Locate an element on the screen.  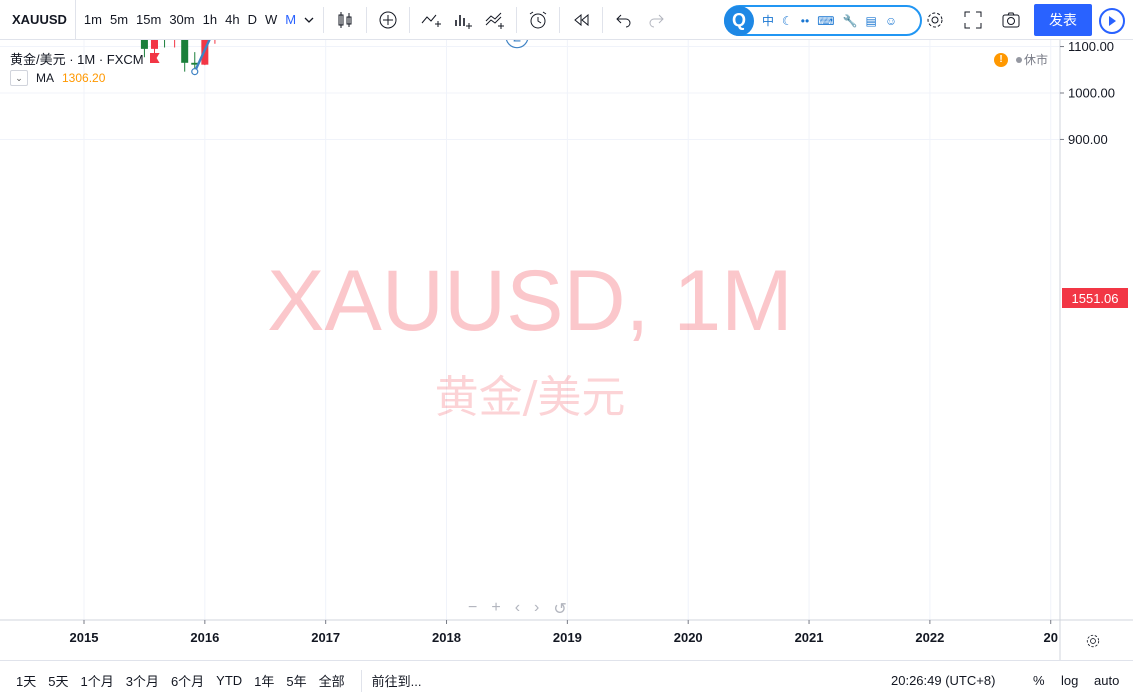
time-tick-label: 2021 is located at coordinates (809, 637).